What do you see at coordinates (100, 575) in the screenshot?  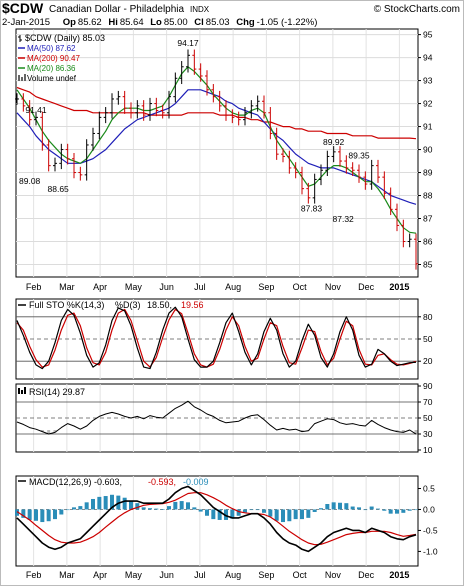 I see `month-label-bottom: Apr` at bounding box center [100, 575].